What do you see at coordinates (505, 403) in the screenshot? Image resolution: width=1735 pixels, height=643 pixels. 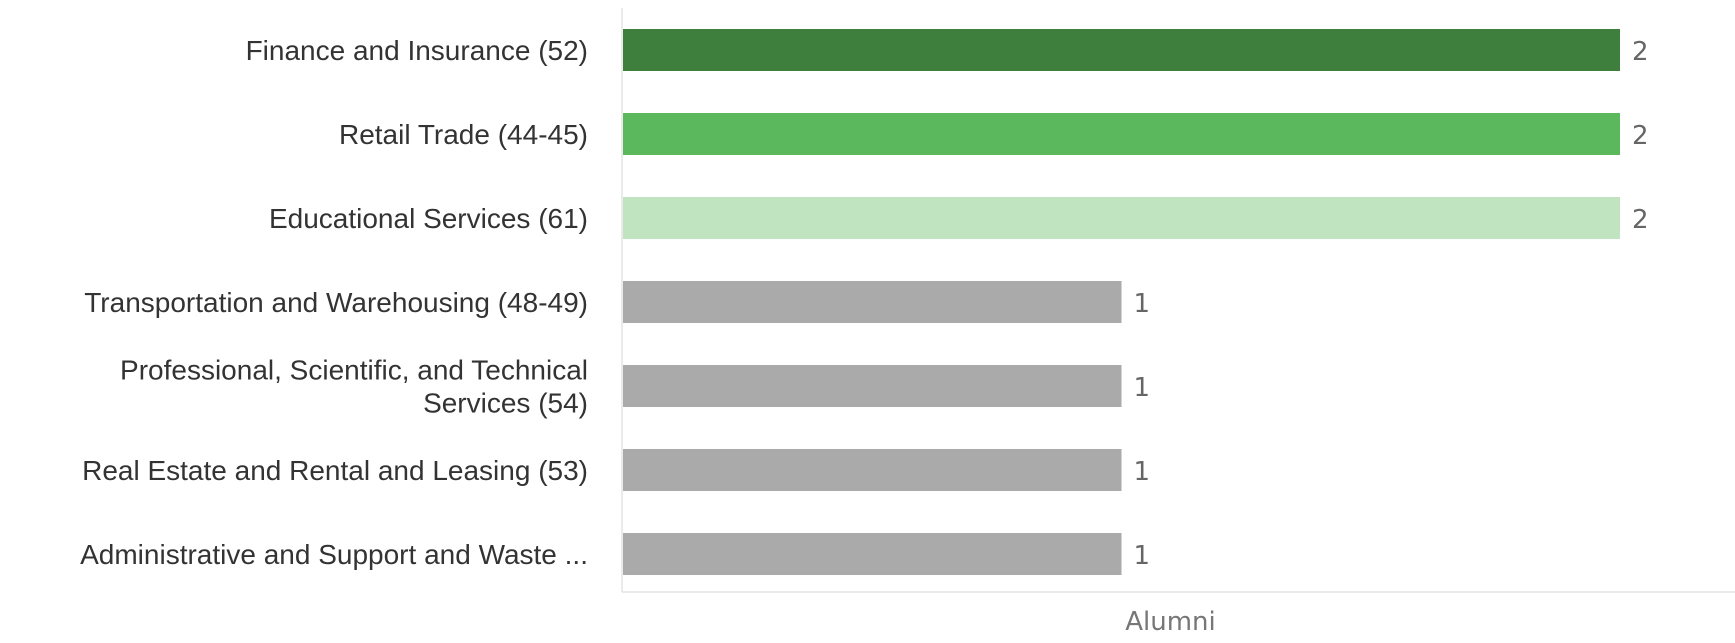 I see `category-label-line: Services (54)` at bounding box center [505, 403].